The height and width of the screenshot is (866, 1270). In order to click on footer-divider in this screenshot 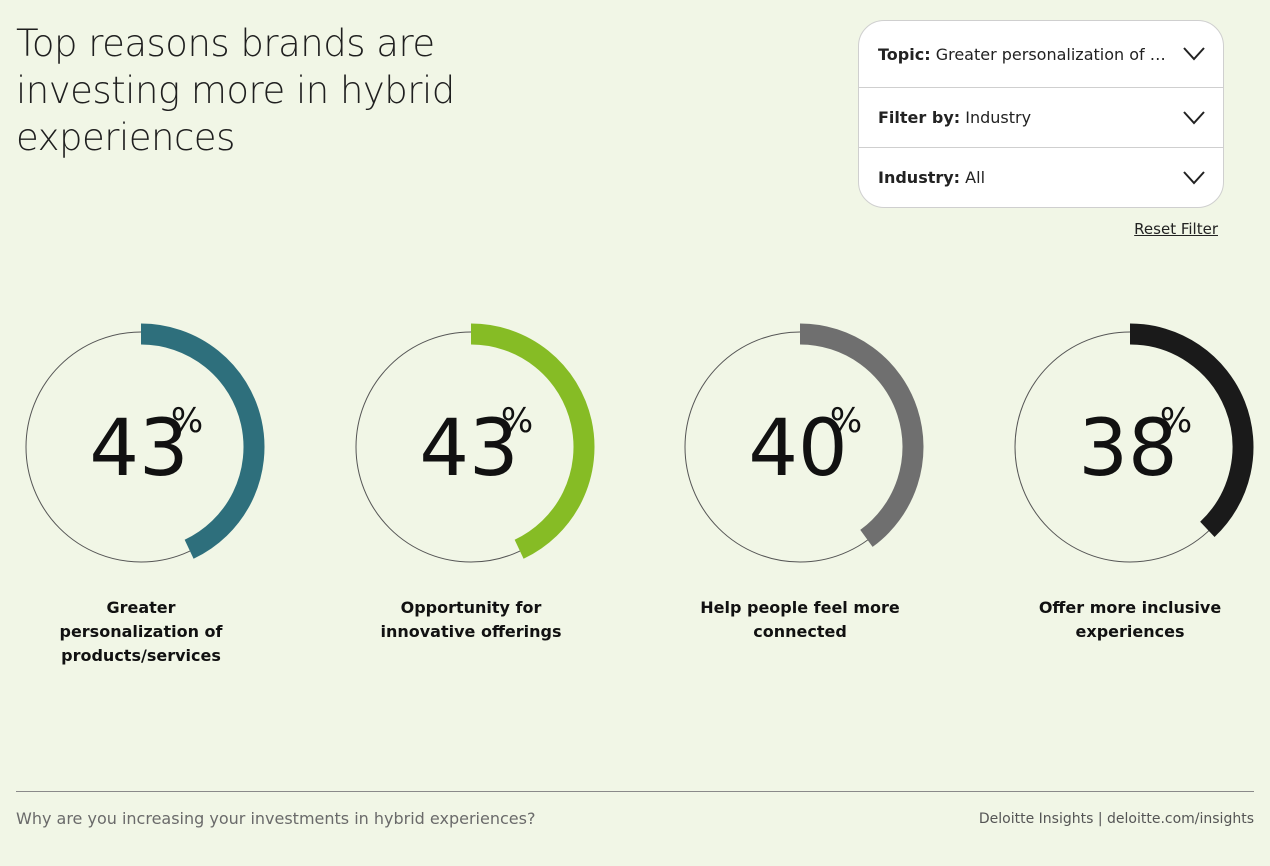, I will do `click(635, 791)`.